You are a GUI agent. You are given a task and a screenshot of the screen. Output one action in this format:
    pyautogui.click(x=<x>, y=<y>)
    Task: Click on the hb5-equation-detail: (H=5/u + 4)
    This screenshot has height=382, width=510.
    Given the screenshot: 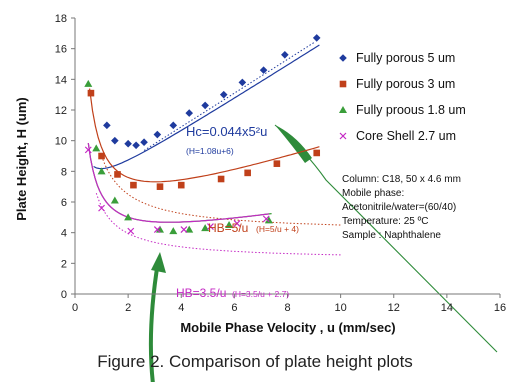 What is the action you would take?
    pyautogui.click(x=277, y=229)
    